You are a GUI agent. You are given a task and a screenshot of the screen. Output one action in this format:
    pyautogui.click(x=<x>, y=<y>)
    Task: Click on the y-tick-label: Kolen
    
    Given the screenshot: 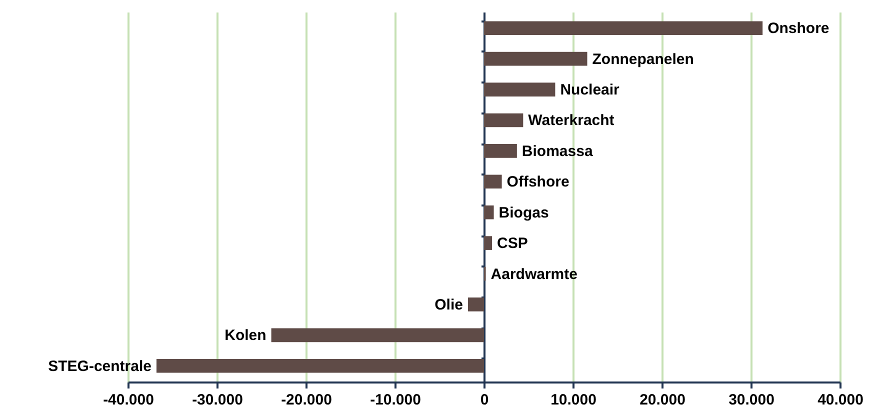 What is the action you would take?
    pyautogui.click(x=245, y=335)
    